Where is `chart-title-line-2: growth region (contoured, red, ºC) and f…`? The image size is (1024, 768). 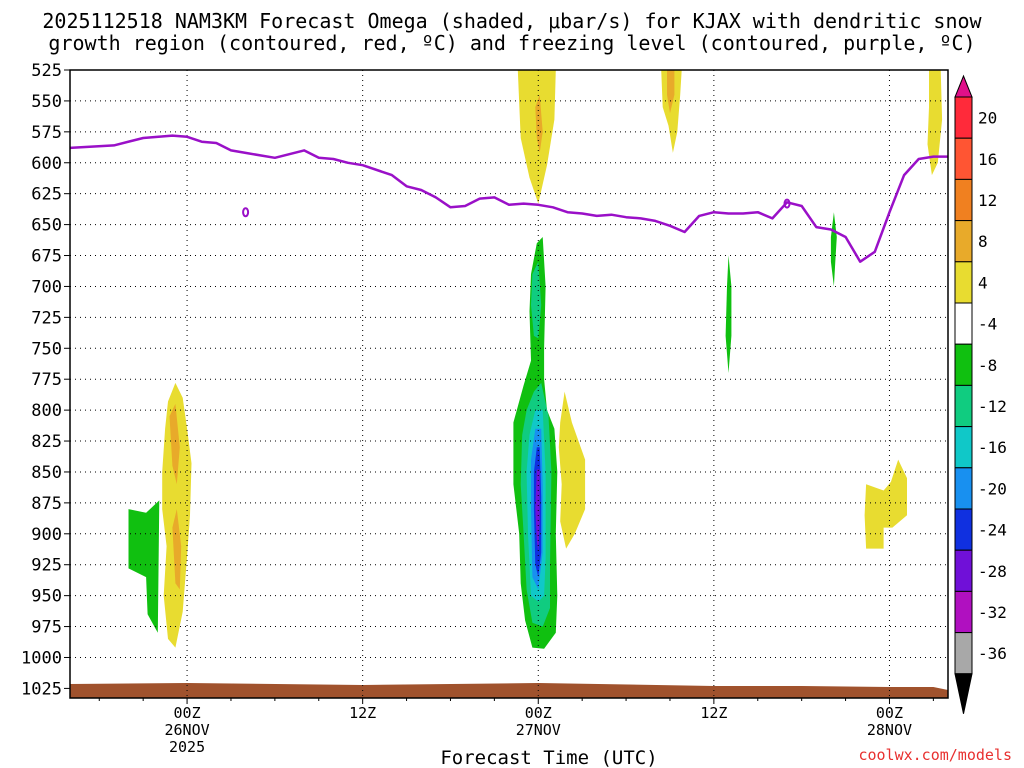
chart-title-line-2: growth region (contoured, red, ºC) and f… is located at coordinates (512, 43).